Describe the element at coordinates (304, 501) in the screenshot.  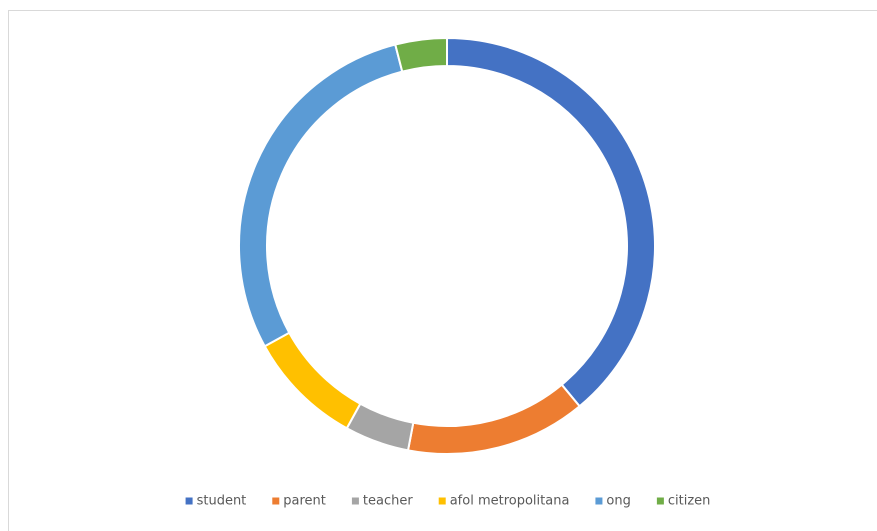
I see `legend-label: parent` at that location.